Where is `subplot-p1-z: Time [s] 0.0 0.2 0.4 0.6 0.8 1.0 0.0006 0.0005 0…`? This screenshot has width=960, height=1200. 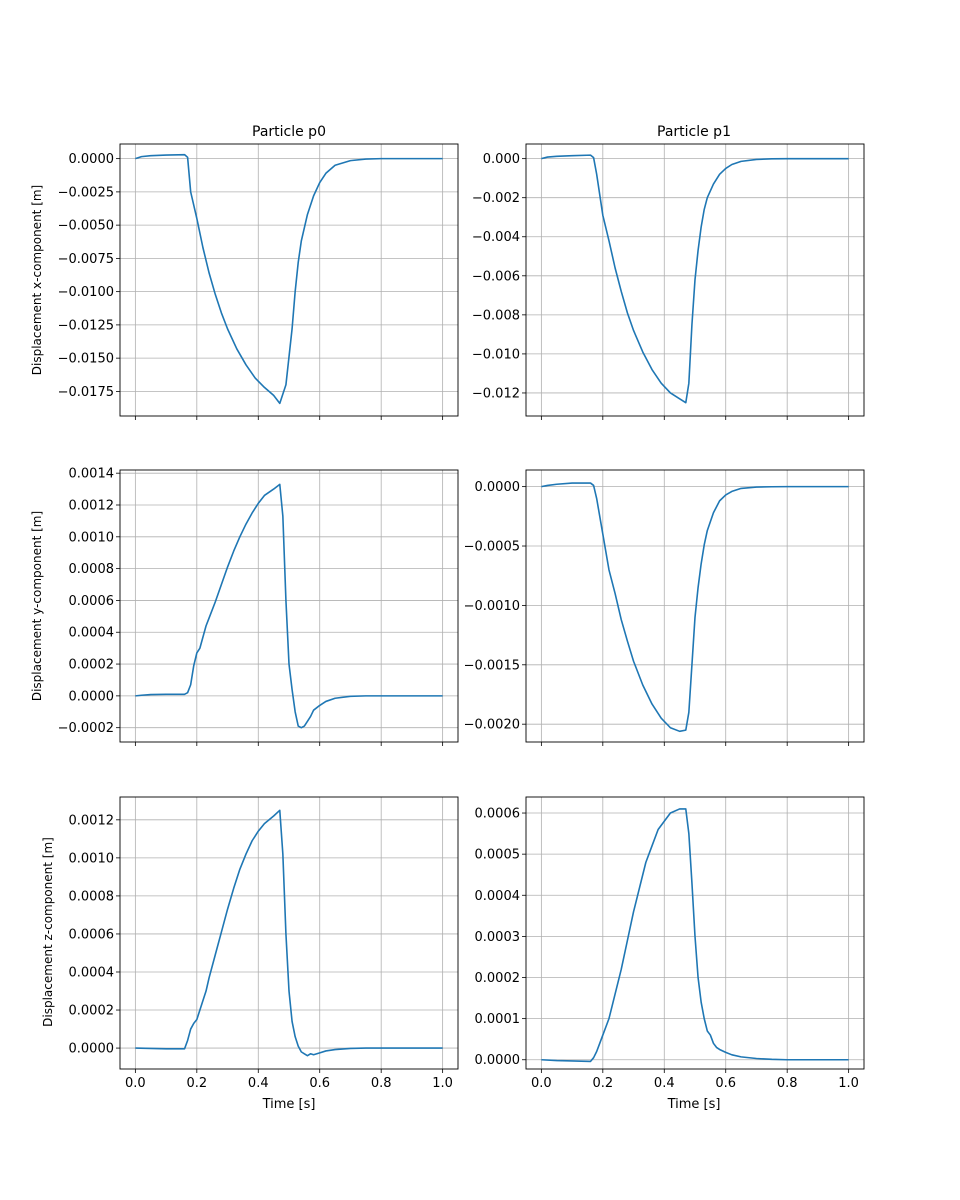
subplot-p1-z: Time [s] 0.0 0.2 0.4 0.6 0.8 1.0 0.0006 0.0005 0… is located at coordinates (670, 954).